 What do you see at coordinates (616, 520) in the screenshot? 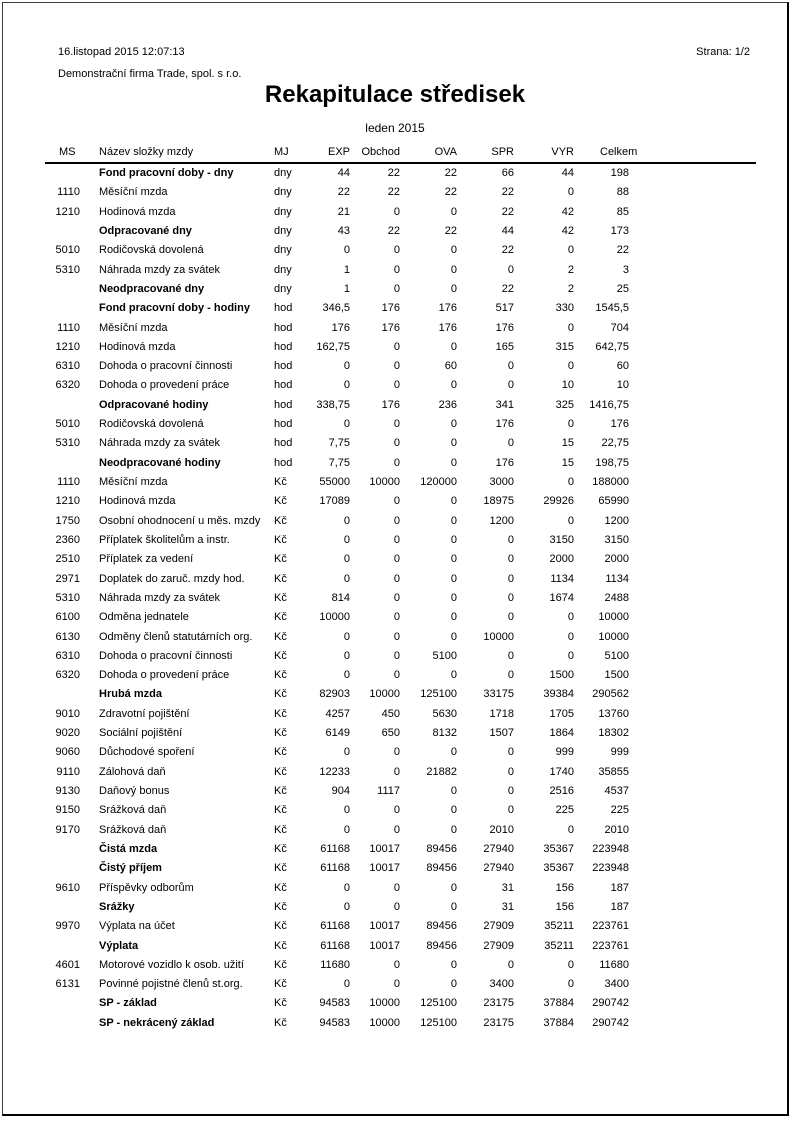
I see `cell-celkem: 1200` at bounding box center [616, 520].